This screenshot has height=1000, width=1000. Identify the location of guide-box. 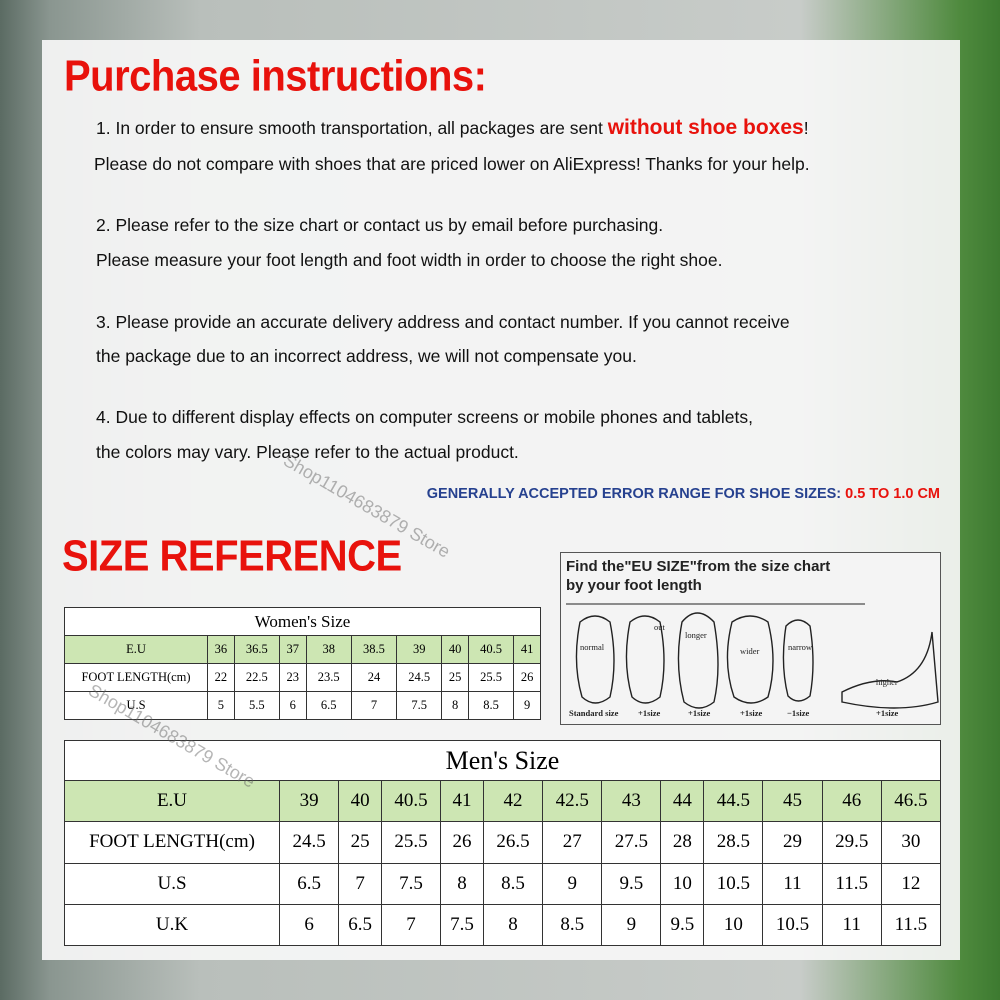
(750, 638).